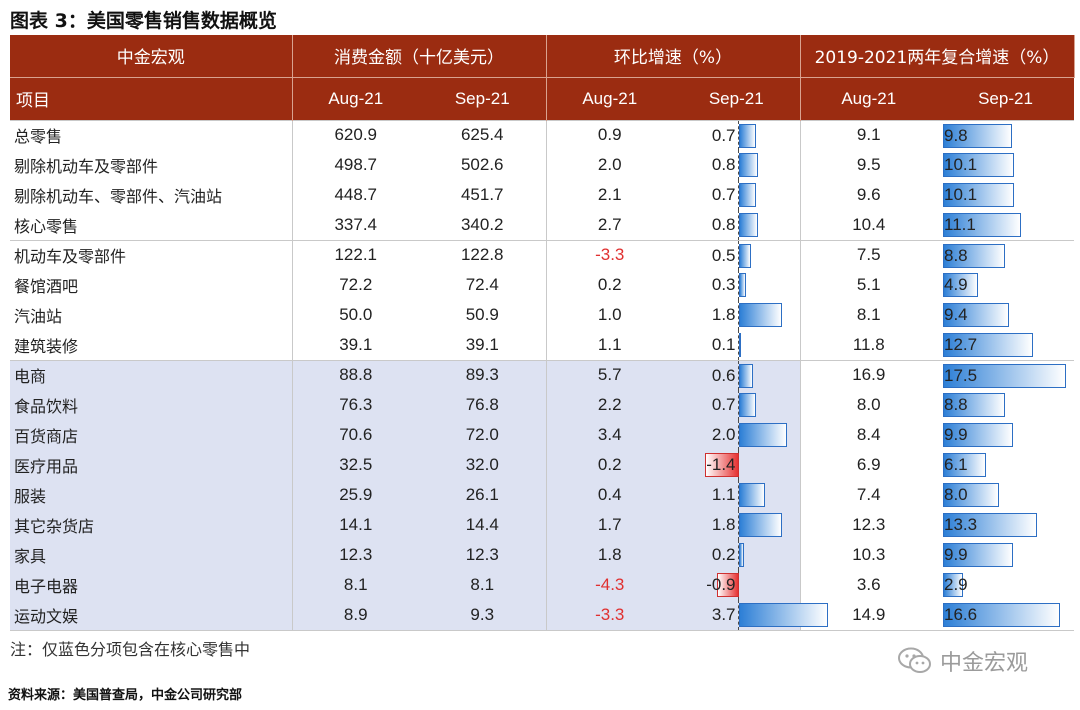  What do you see at coordinates (723, 135) in the screenshot?
I see `mom-sep-value: 0.7` at bounding box center [723, 135].